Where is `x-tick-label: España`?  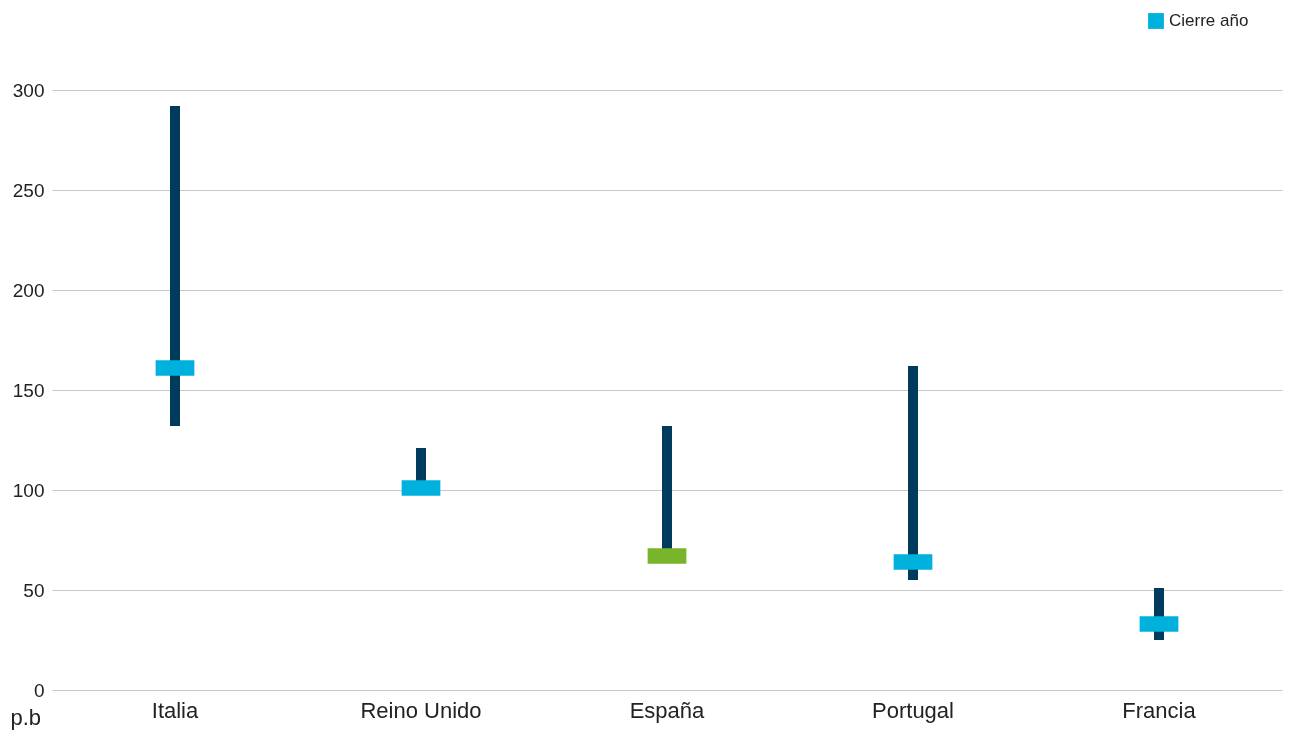
x-tick-label: España is located at coordinates (667, 710).